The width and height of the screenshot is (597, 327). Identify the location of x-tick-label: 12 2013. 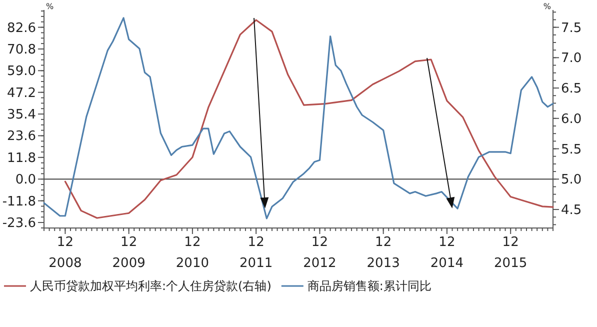
(383, 253).